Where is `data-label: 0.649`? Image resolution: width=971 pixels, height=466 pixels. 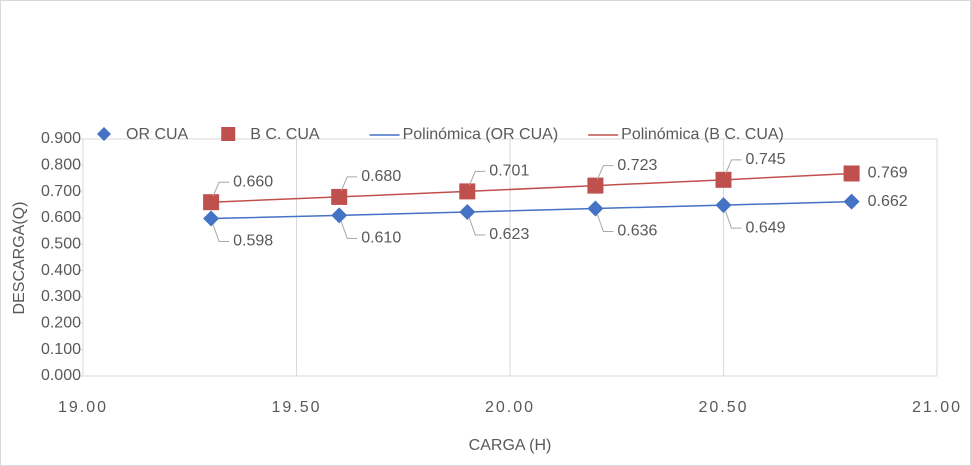 data-label: 0.649 is located at coordinates (766, 227).